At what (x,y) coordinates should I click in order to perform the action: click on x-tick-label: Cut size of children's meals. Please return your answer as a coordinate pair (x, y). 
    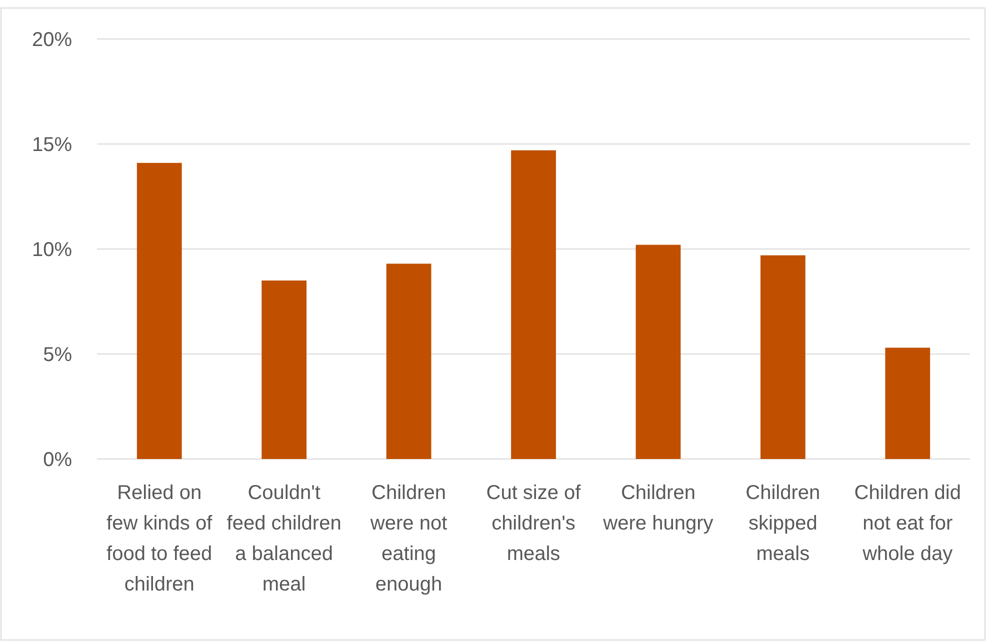
    Looking at the image, I should click on (534, 523).